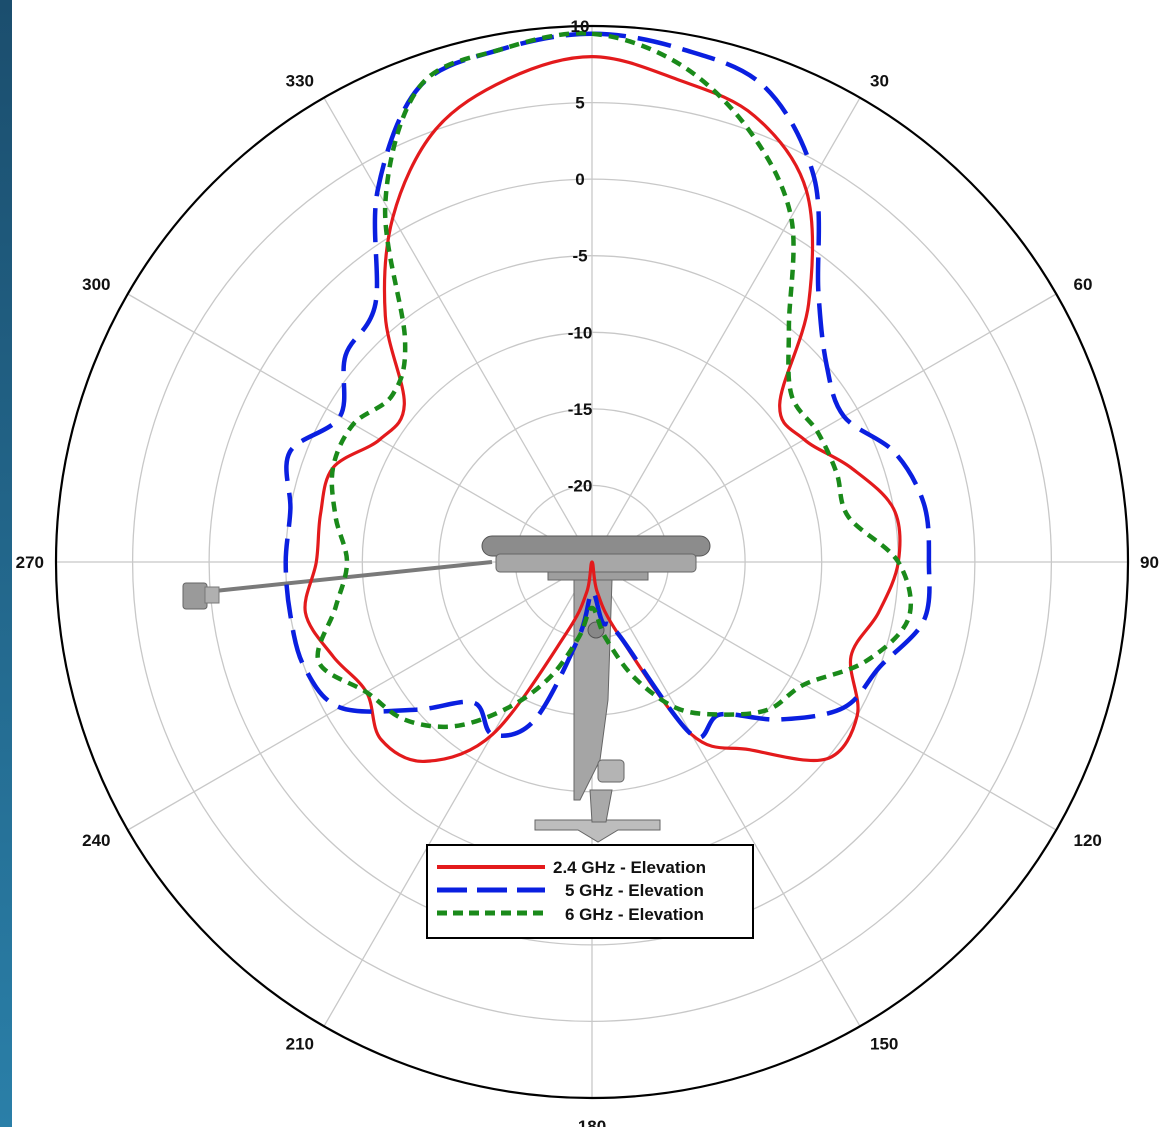  Describe the element at coordinates (597, 831) in the screenshot. I see `mount-foot` at that location.